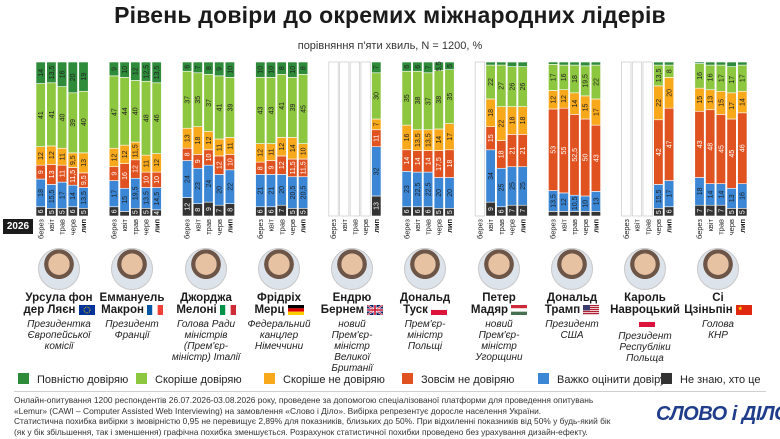 The width and height of the screenshot is (780, 439). Describe the element at coordinates (429, 190) in the screenshot. I see `data-label: 22,5` at that location.